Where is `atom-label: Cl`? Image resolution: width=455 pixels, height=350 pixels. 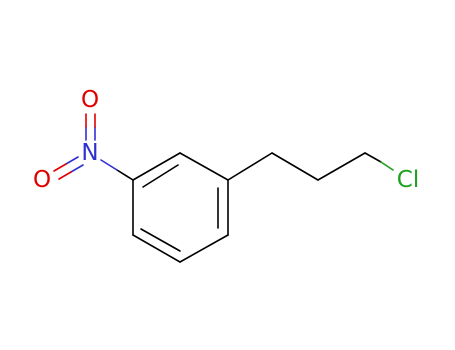 atom-label: Cl is located at coordinates (408, 180).